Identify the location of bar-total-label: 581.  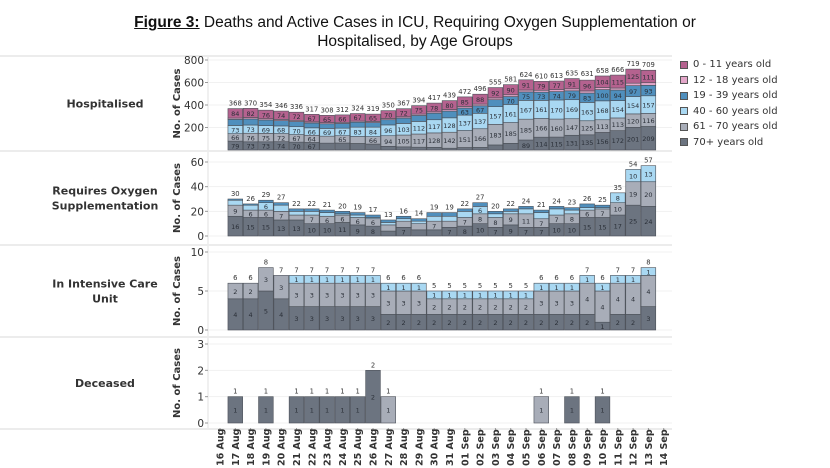
(510, 80).